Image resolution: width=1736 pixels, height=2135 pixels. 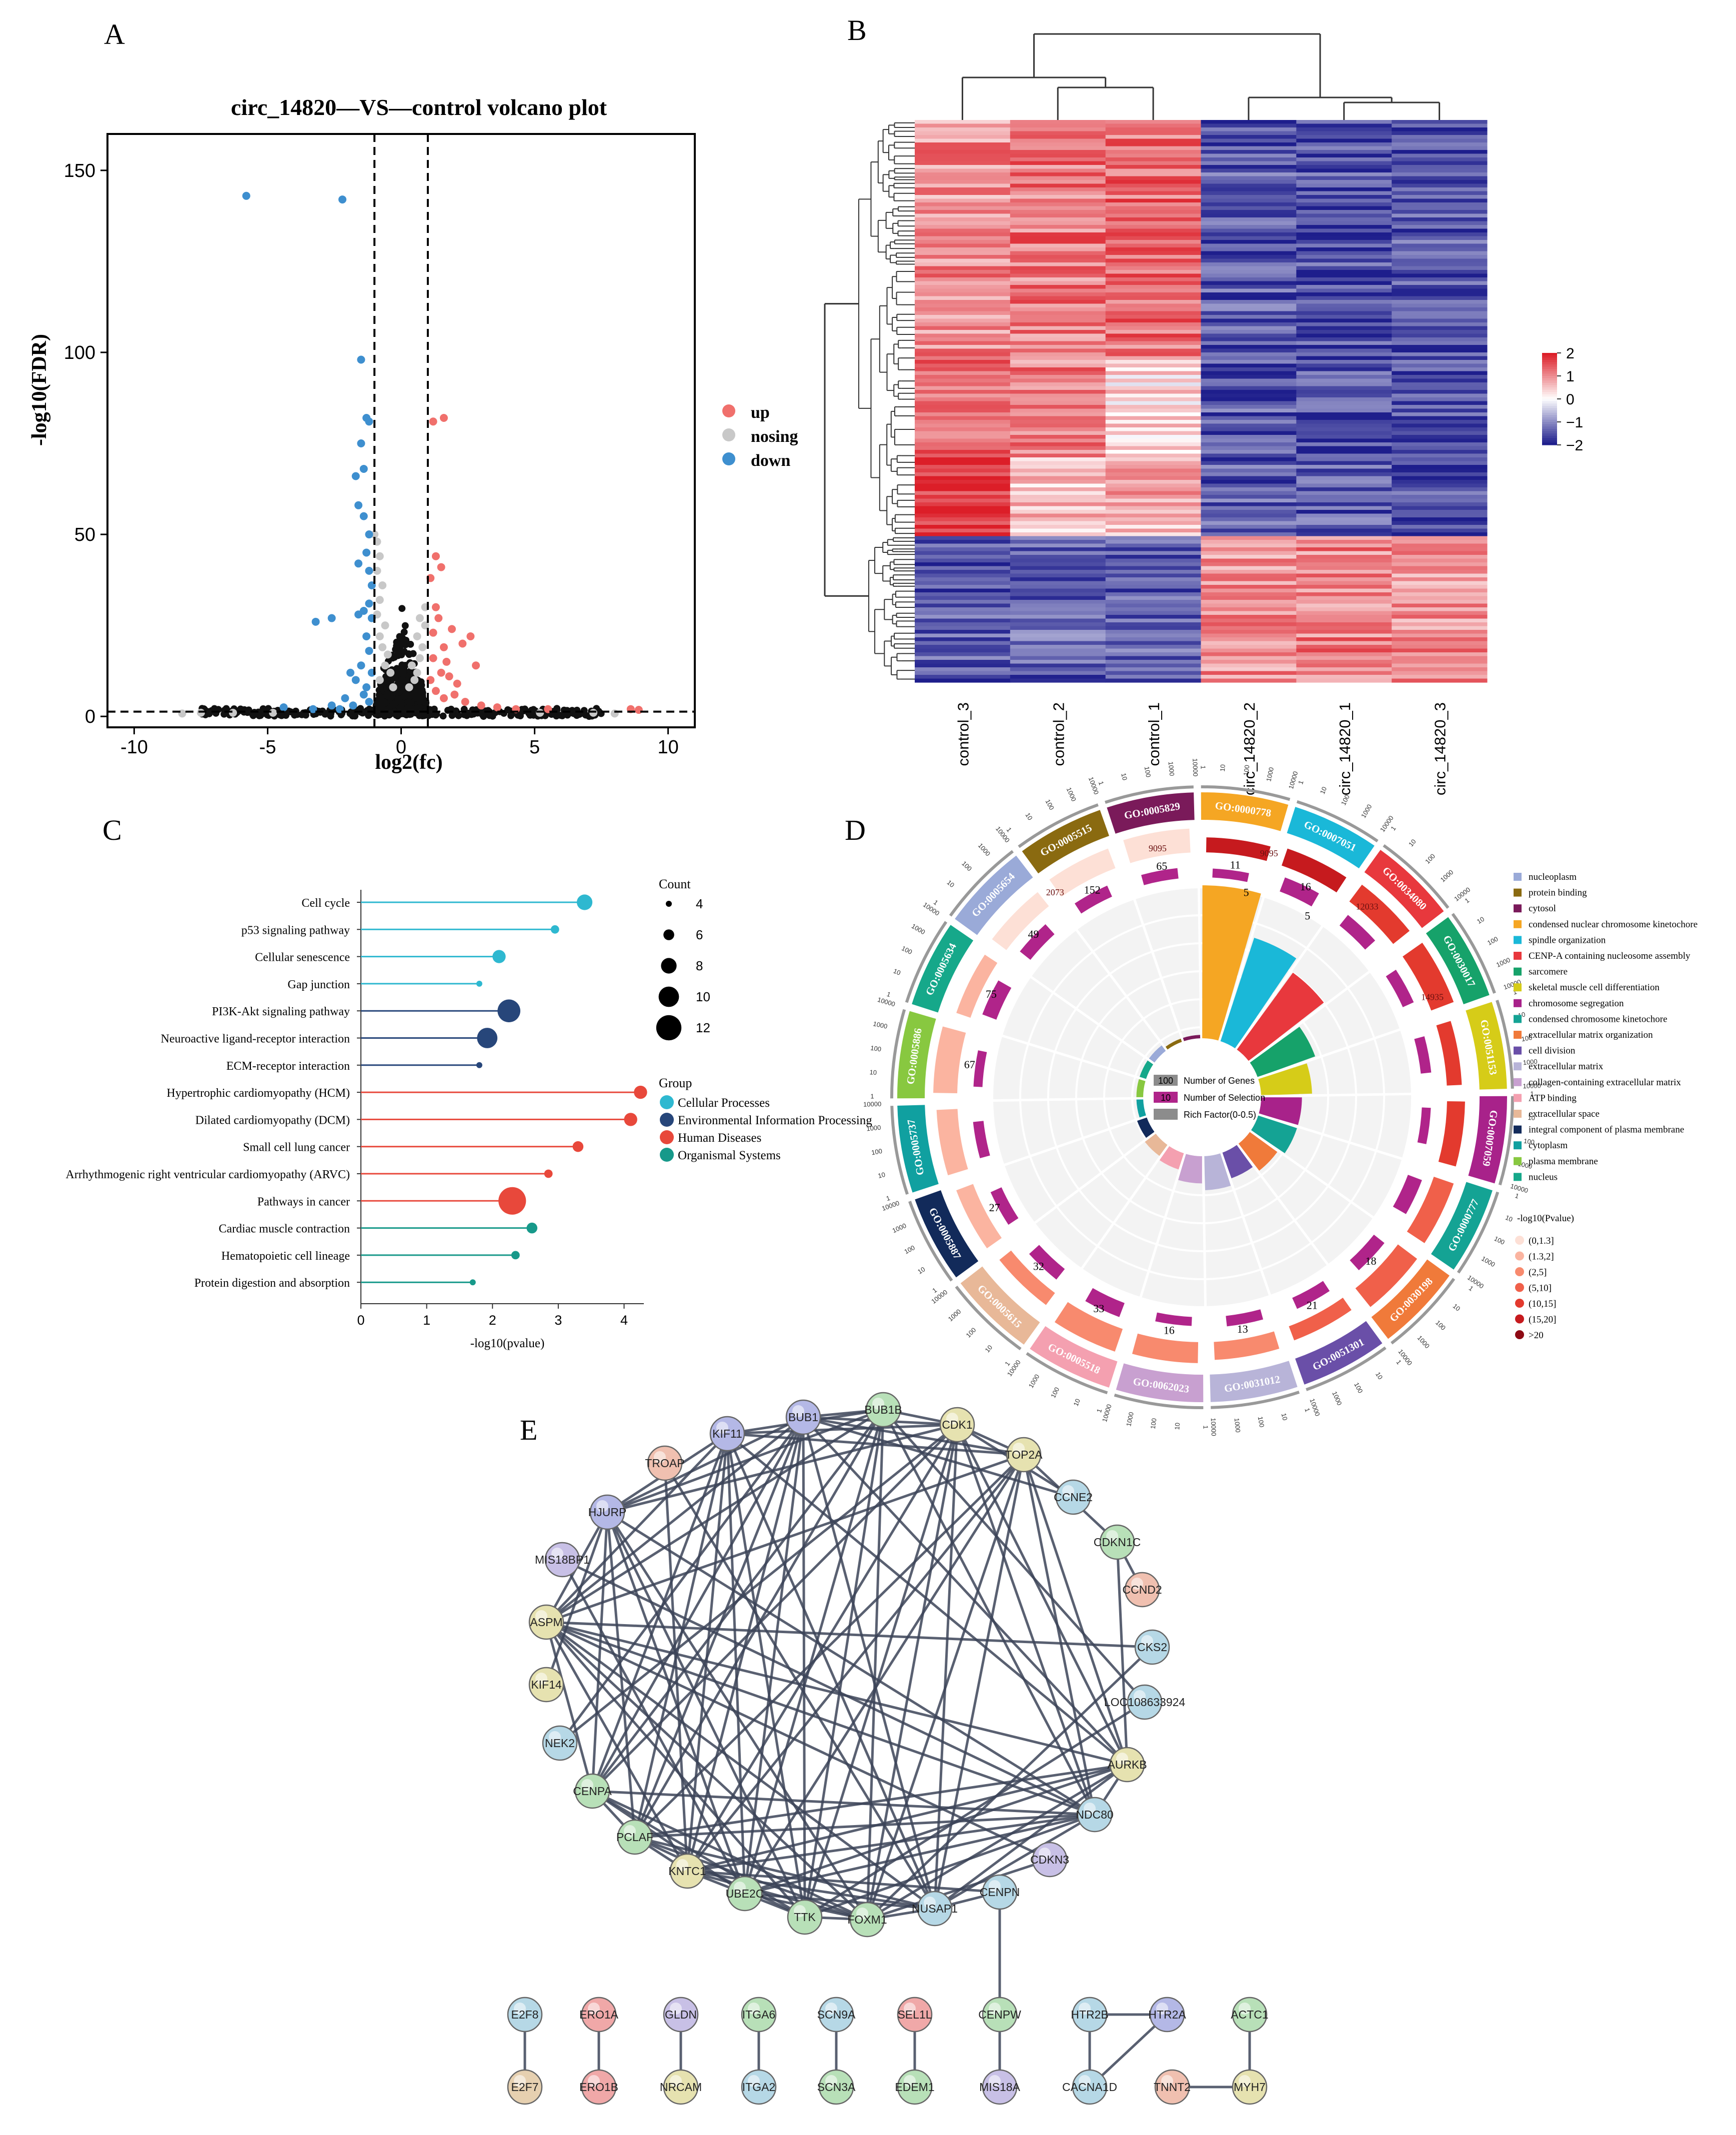 What do you see at coordinates (991, 994) in the screenshot?
I see `gene-count-label: 75` at bounding box center [991, 994].